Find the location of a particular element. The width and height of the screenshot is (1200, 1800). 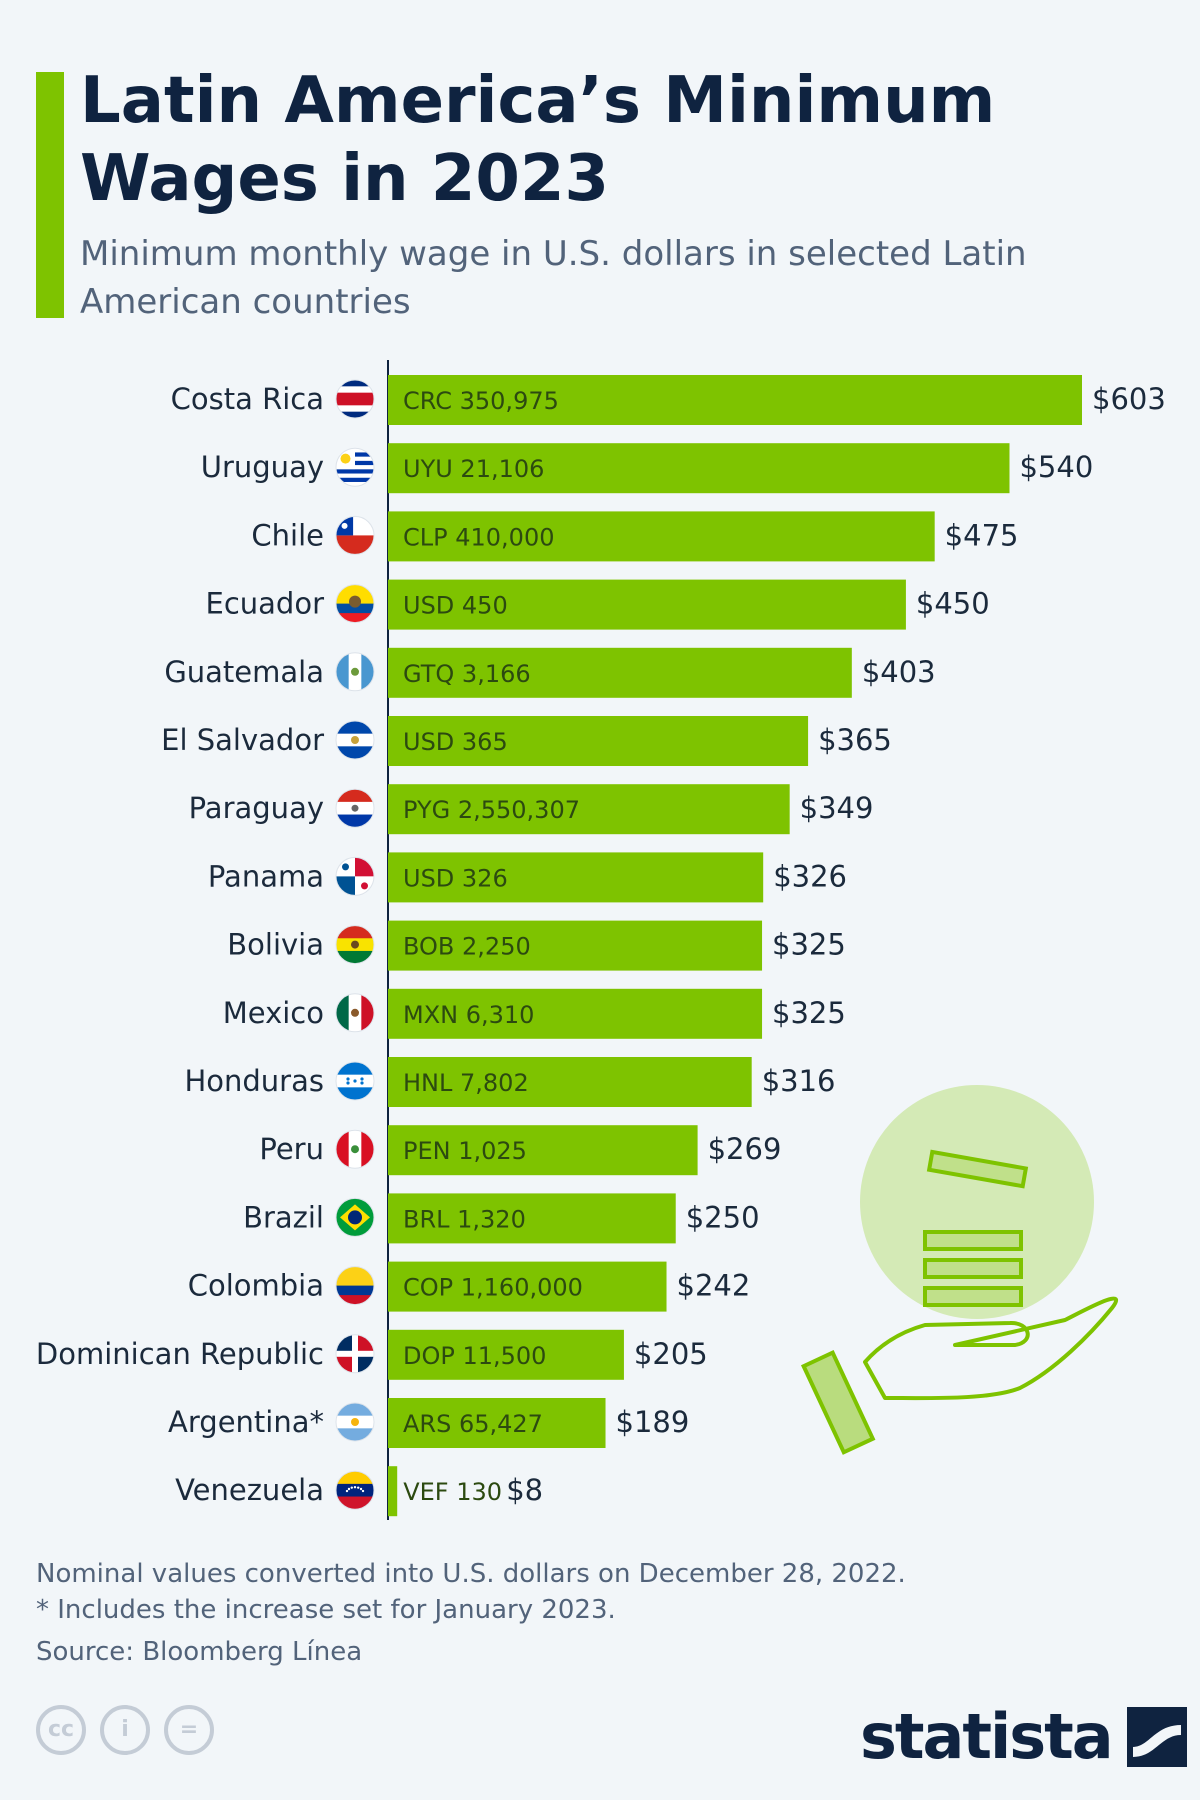

el-salvador-flag-icon is located at coordinates (355, 740).